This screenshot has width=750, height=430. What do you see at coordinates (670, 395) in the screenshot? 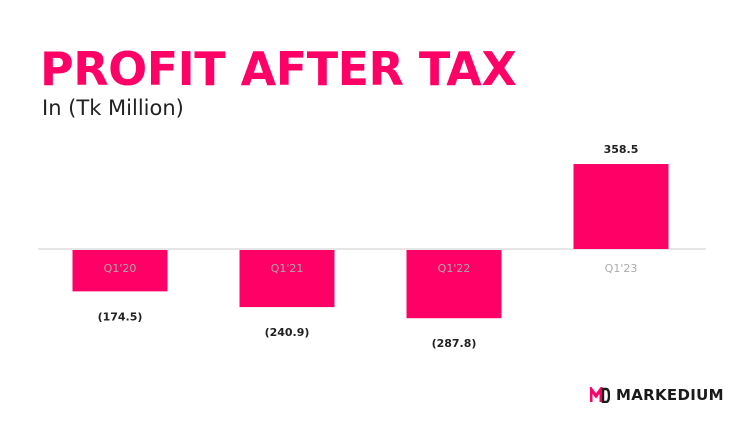
I see `brand-name: MARKEDIUM` at bounding box center [670, 395].